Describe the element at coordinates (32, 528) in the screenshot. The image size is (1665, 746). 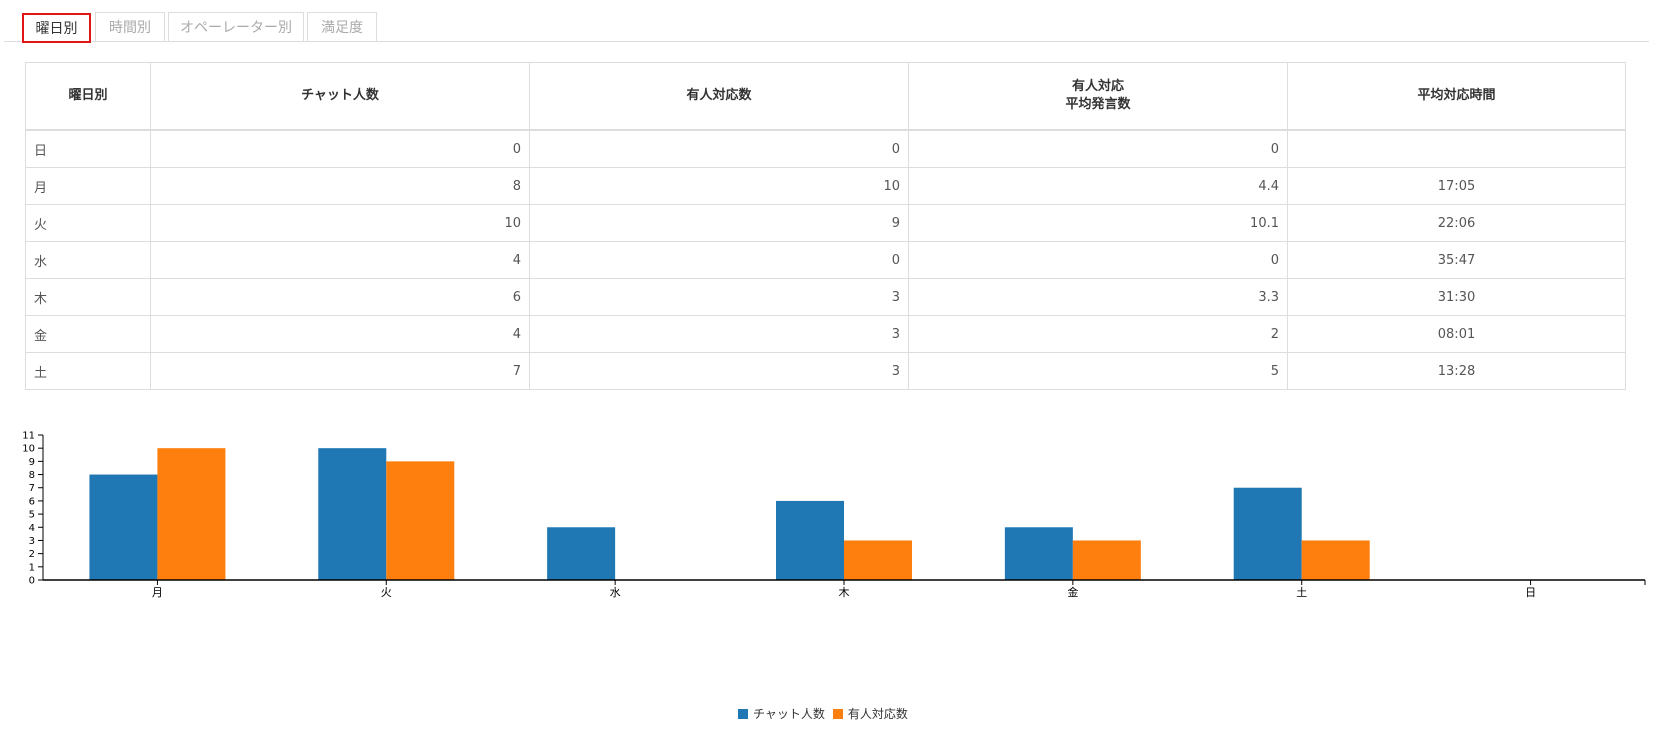
I see `y-tick-label: 4` at that location.